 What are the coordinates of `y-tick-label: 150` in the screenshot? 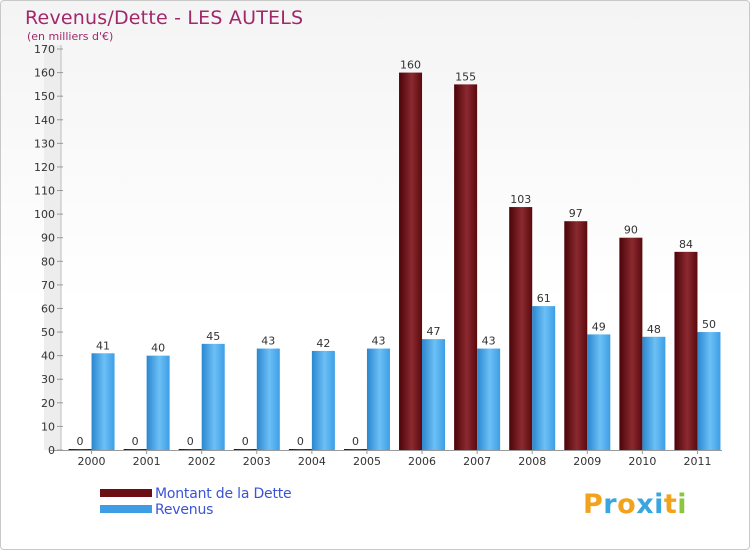 It's located at (44, 96).